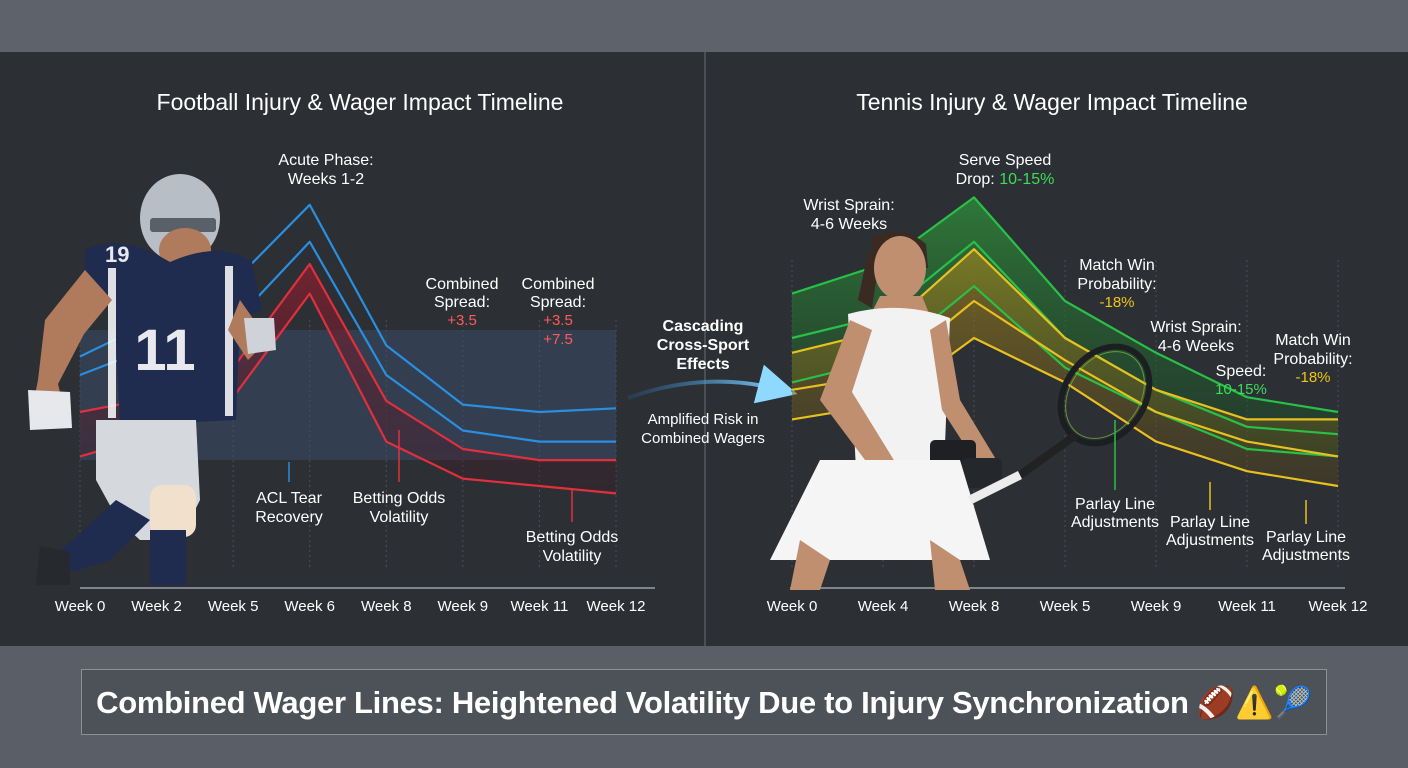  Describe the element at coordinates (117, 254) in the screenshot. I see `svg-text: 19` at that location.